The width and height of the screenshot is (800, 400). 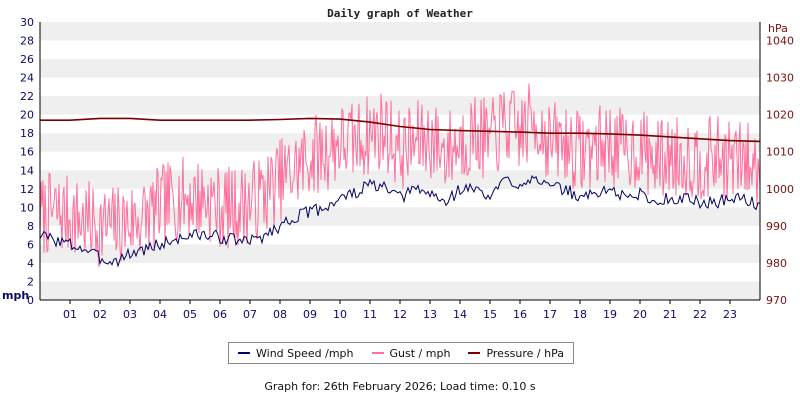 What do you see at coordinates (780, 189) in the screenshot?
I see `right-tick-label: 1000` at bounding box center [780, 189].